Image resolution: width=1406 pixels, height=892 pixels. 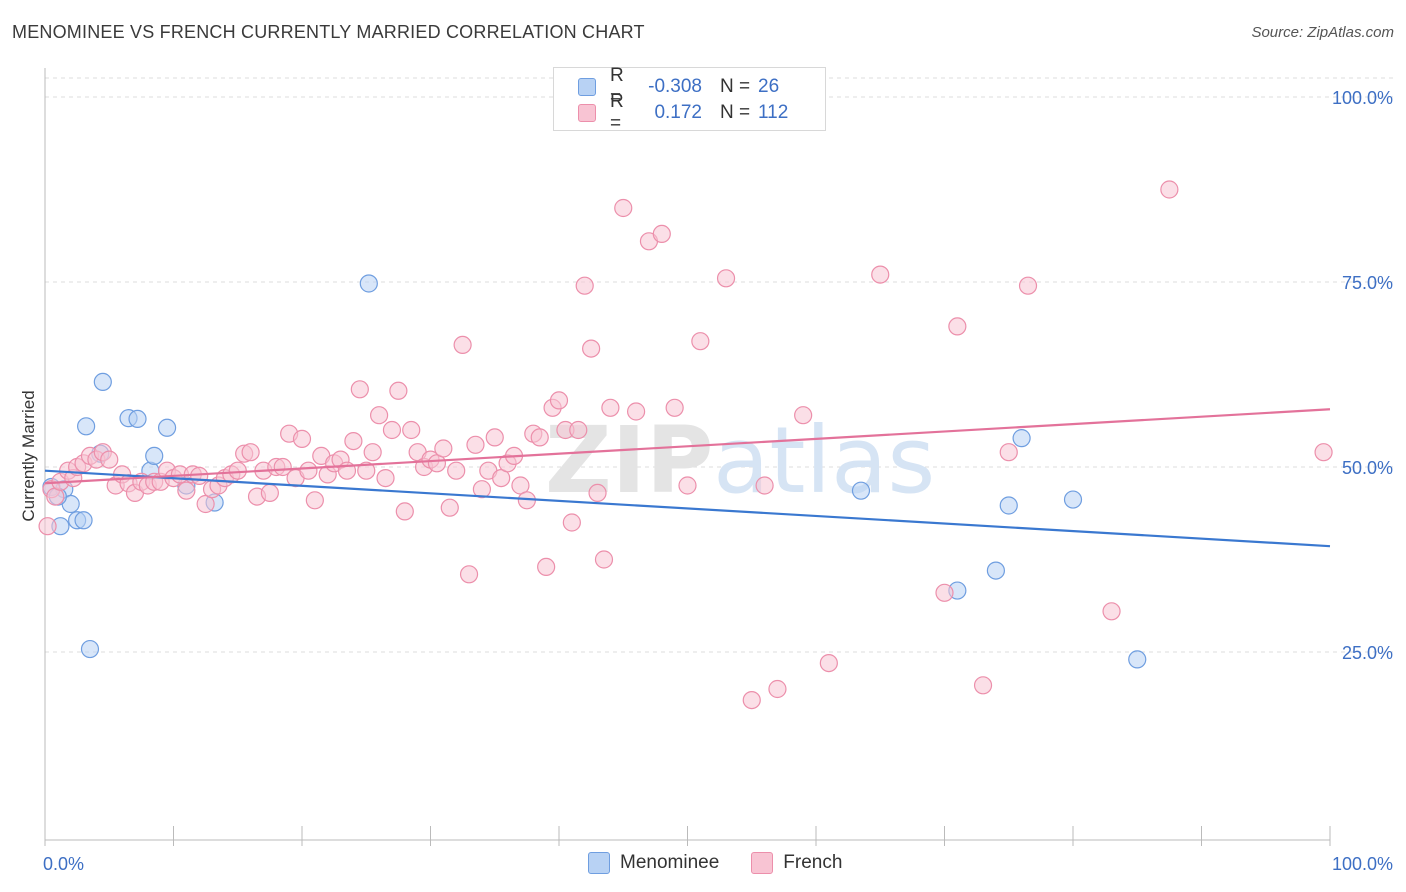 What do you see at coordinates (773, 112) in the screenshot?
I see `legend-n-value: 112` at bounding box center [773, 112].